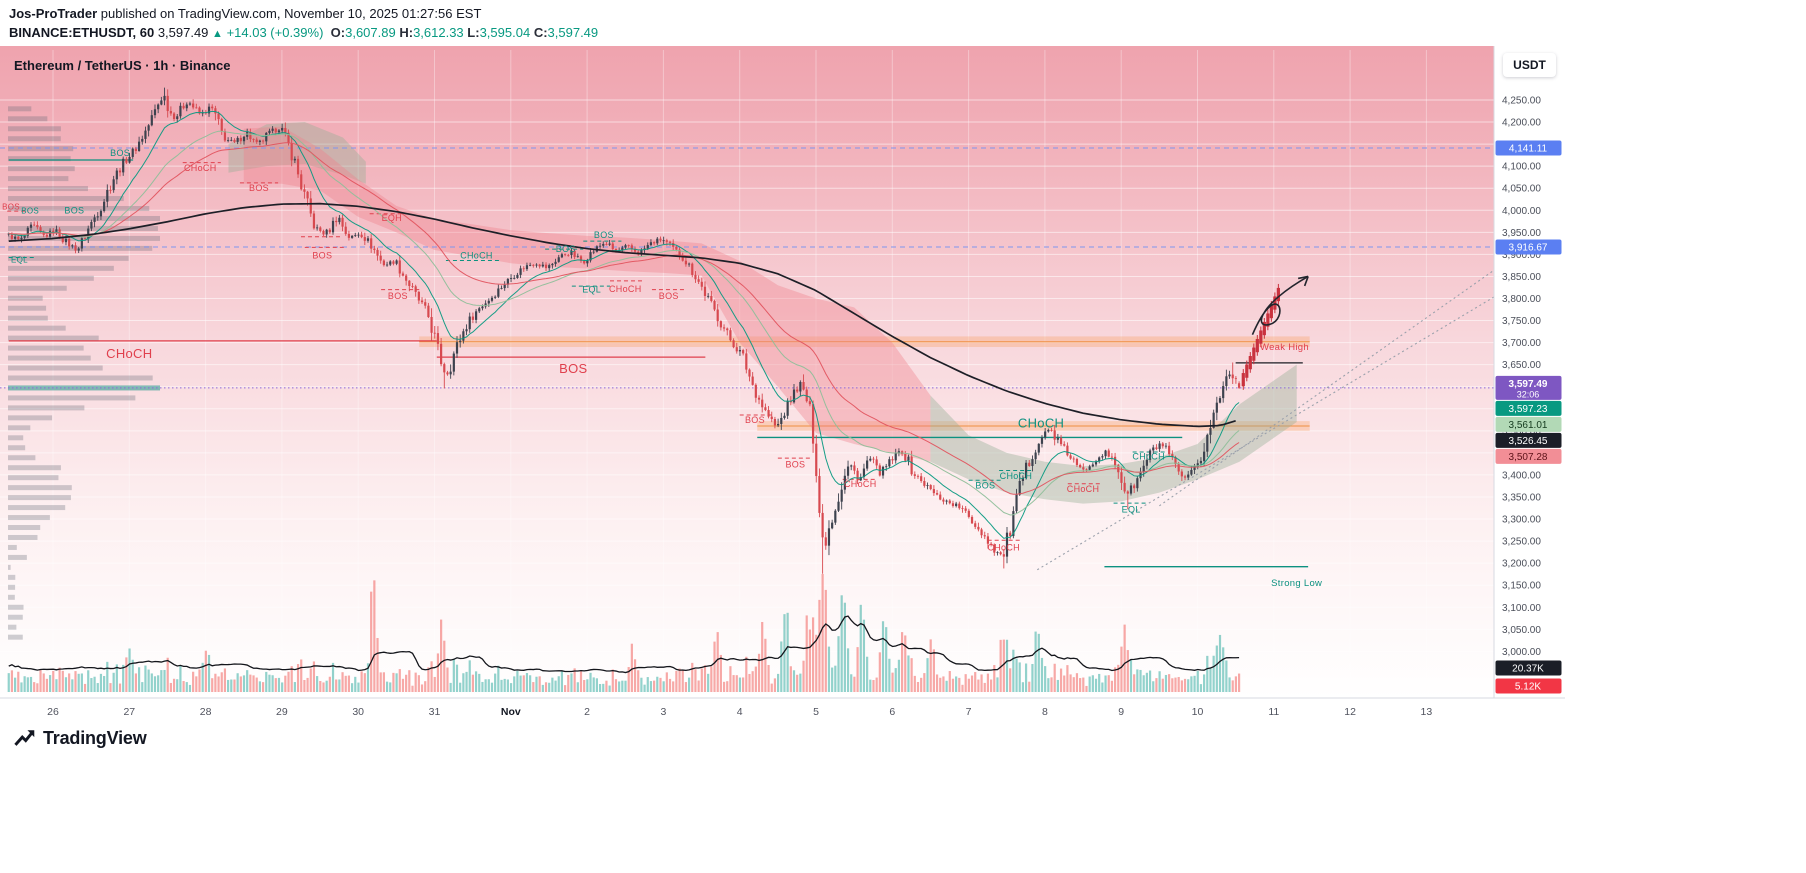 Image resolution: width=1806 pixels, height=873 pixels. Describe the element at coordinates (1521, 299) in the screenshot. I see `svg-text: 3,800.00` at that location.